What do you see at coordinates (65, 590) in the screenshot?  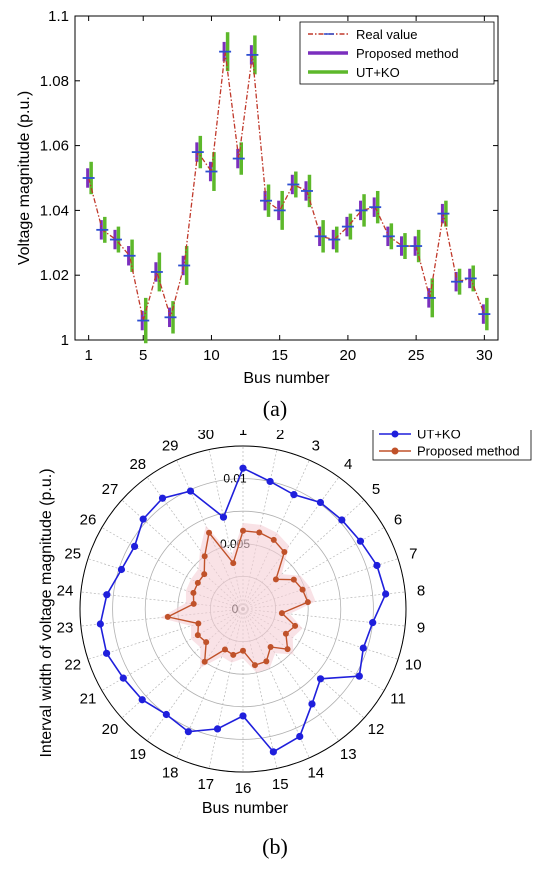 I see `radar-category-label: 24` at bounding box center [65, 590].